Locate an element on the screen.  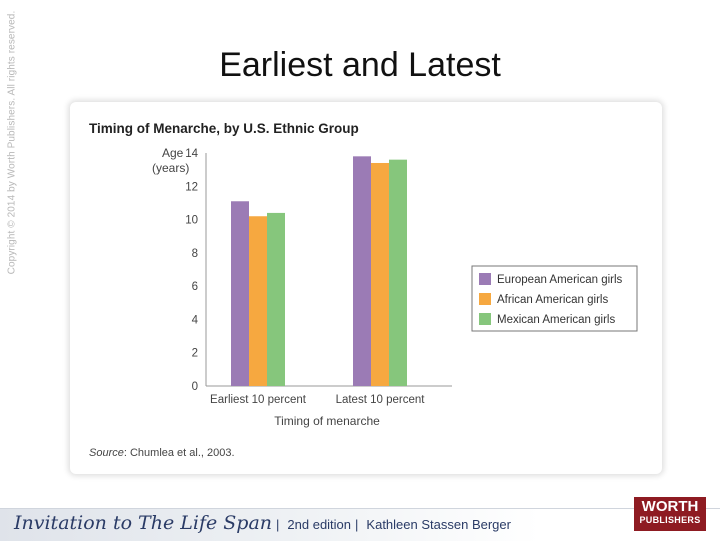
legend-box is located at coordinates (554, 298).